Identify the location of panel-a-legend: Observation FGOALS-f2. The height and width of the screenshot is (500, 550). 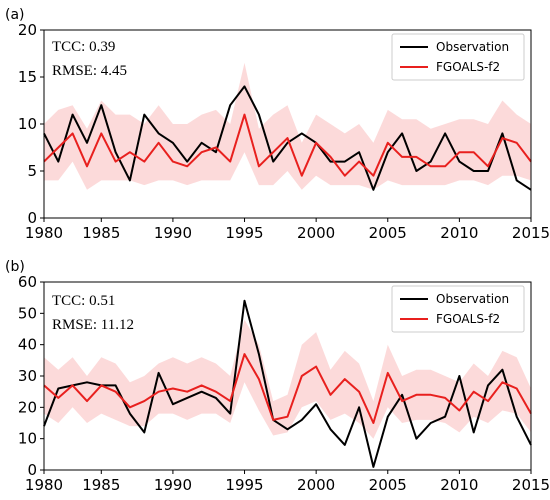
(458, 57).